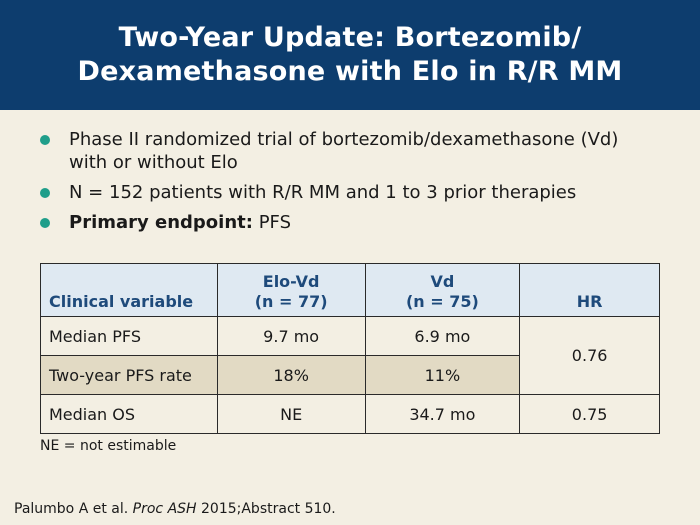  I want to click on cell-vd: 11%, so click(442, 375).